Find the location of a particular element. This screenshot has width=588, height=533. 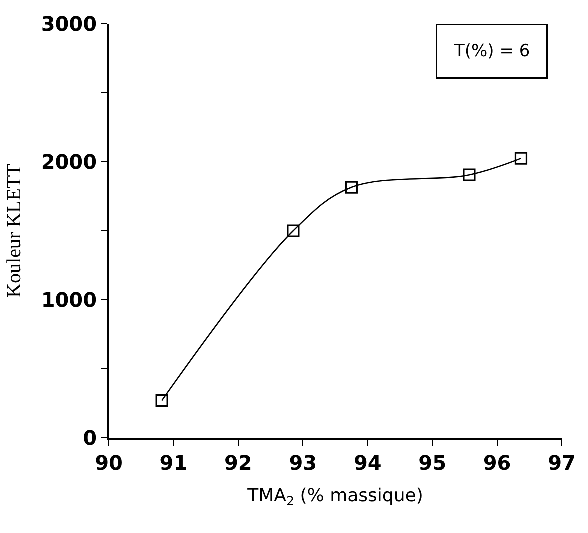

x-tick-label: 92 is located at coordinates (238, 463).